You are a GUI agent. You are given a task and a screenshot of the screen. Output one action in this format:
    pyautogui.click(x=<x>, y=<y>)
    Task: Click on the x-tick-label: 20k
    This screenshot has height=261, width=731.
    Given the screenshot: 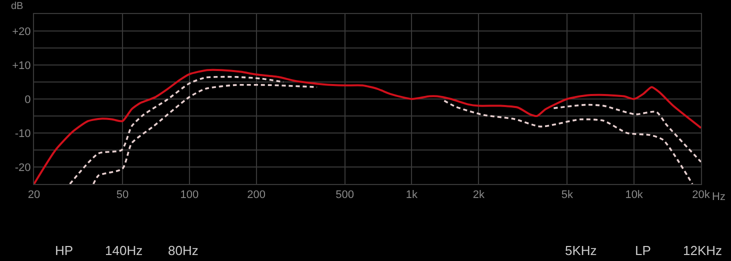 What is the action you would take?
    pyautogui.click(x=701, y=195)
    